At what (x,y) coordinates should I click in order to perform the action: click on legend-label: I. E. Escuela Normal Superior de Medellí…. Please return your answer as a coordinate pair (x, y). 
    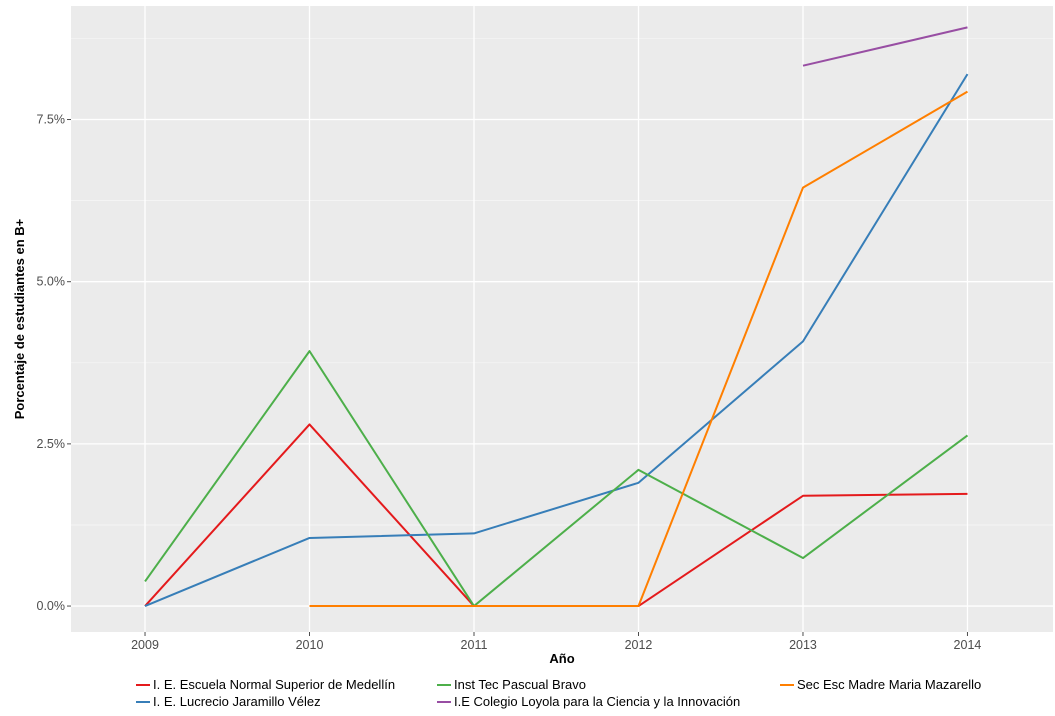
    Looking at the image, I should click on (274, 684).